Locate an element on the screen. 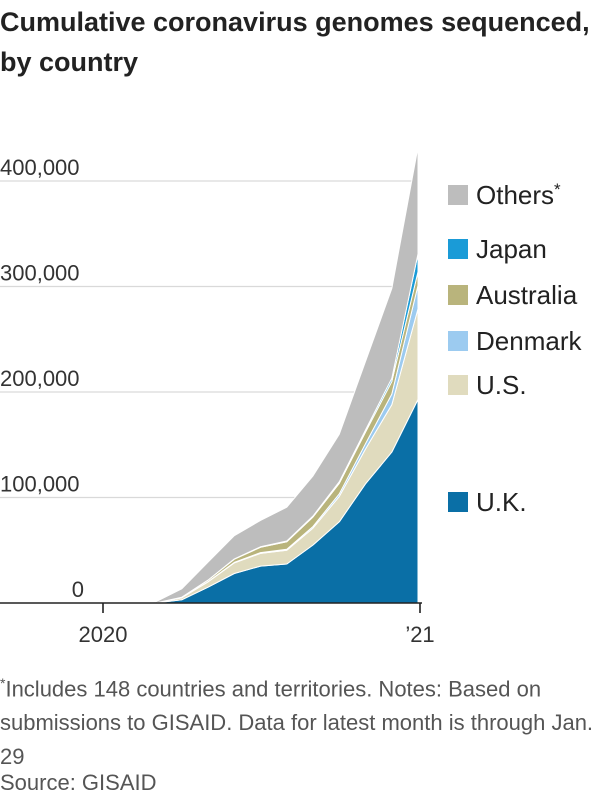 Image resolution: width=600 pixels, height=800 pixels. legend-label-us: U.S. is located at coordinates (501, 385).